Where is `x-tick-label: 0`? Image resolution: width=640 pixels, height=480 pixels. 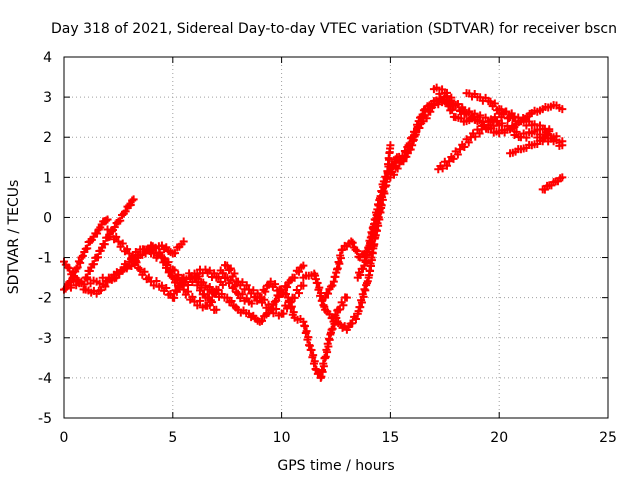 x-tick-label: 0 is located at coordinates (64, 438).